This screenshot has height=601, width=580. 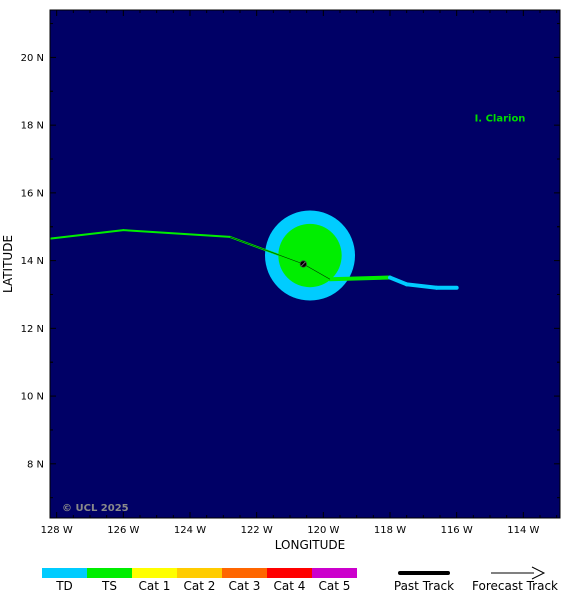 What do you see at coordinates (289, 573) in the screenshot?
I see `legend-swatch-cat4` at bounding box center [289, 573].